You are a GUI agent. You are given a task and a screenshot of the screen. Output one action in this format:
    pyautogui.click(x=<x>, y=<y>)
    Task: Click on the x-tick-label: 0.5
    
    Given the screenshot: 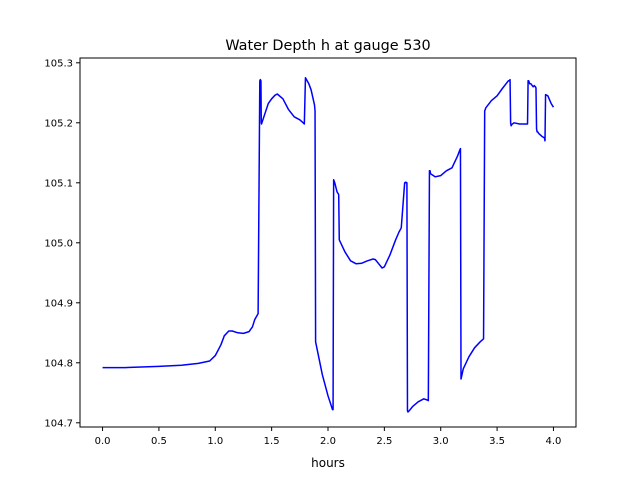 What is the action you would take?
    pyautogui.click(x=159, y=441)
    